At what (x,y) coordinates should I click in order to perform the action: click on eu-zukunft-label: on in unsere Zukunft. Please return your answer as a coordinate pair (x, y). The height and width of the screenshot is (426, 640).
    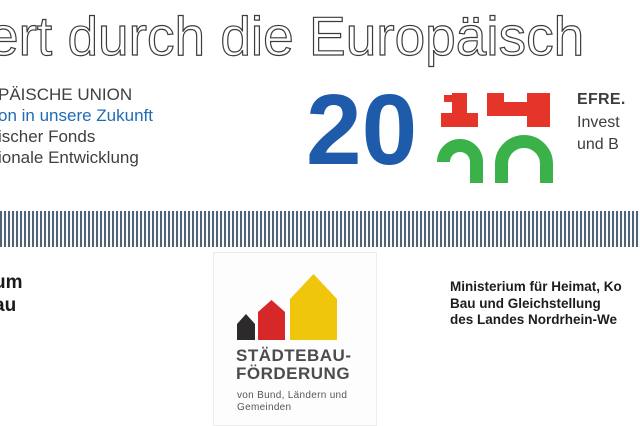
    Looking at the image, I should click on (76, 115).